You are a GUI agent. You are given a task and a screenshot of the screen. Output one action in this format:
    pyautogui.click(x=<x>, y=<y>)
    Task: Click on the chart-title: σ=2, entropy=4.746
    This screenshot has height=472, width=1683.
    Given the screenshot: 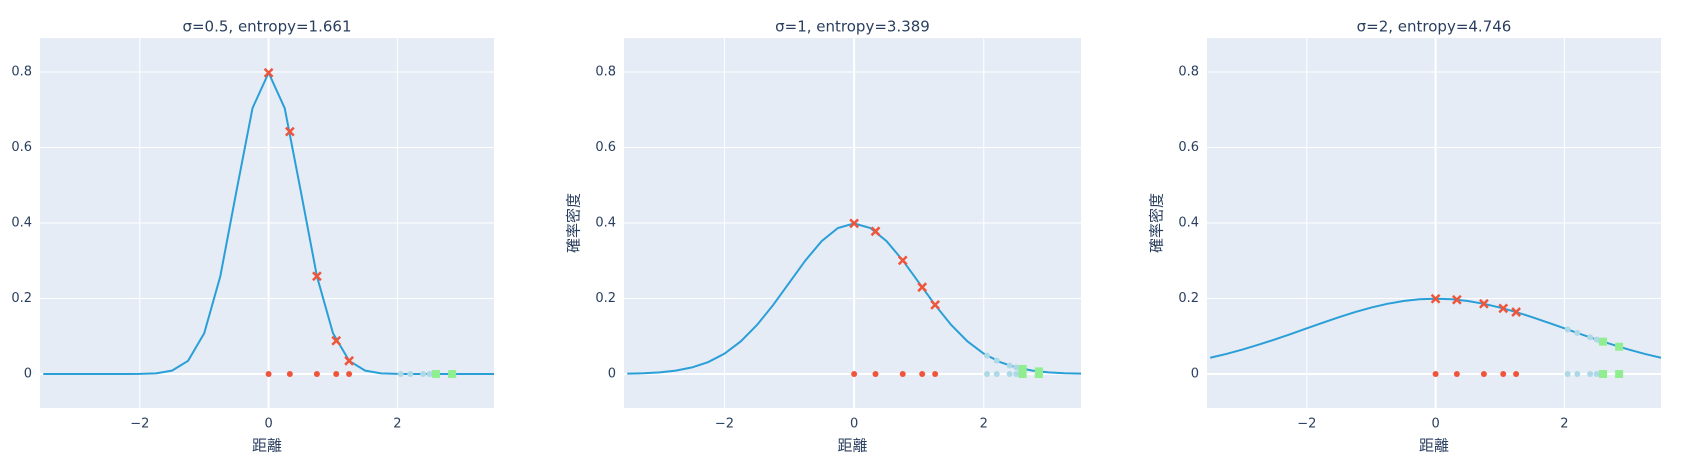 What is the action you would take?
    pyautogui.click(x=1434, y=27)
    